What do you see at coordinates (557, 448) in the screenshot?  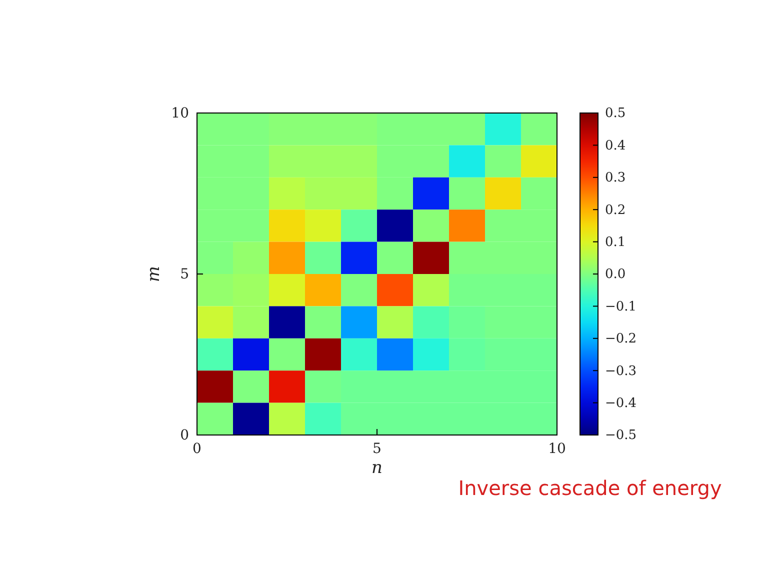 I see `x-tick-label: 10` at bounding box center [557, 448].